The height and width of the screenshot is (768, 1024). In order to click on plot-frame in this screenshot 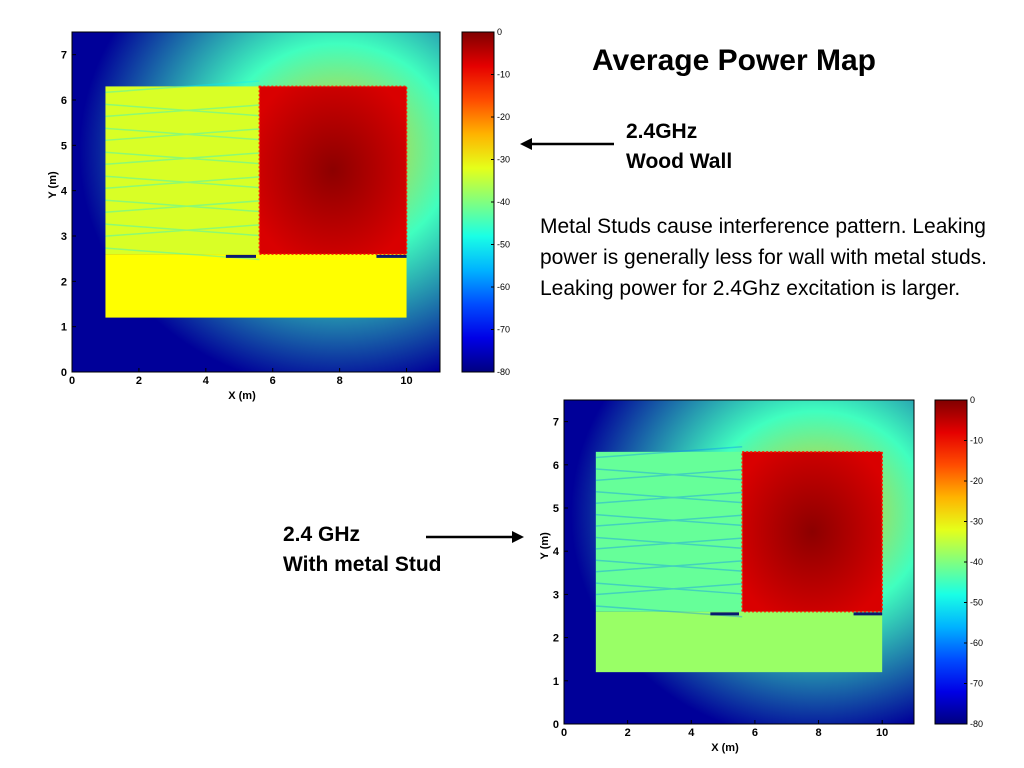, I will do `click(739, 562)`.